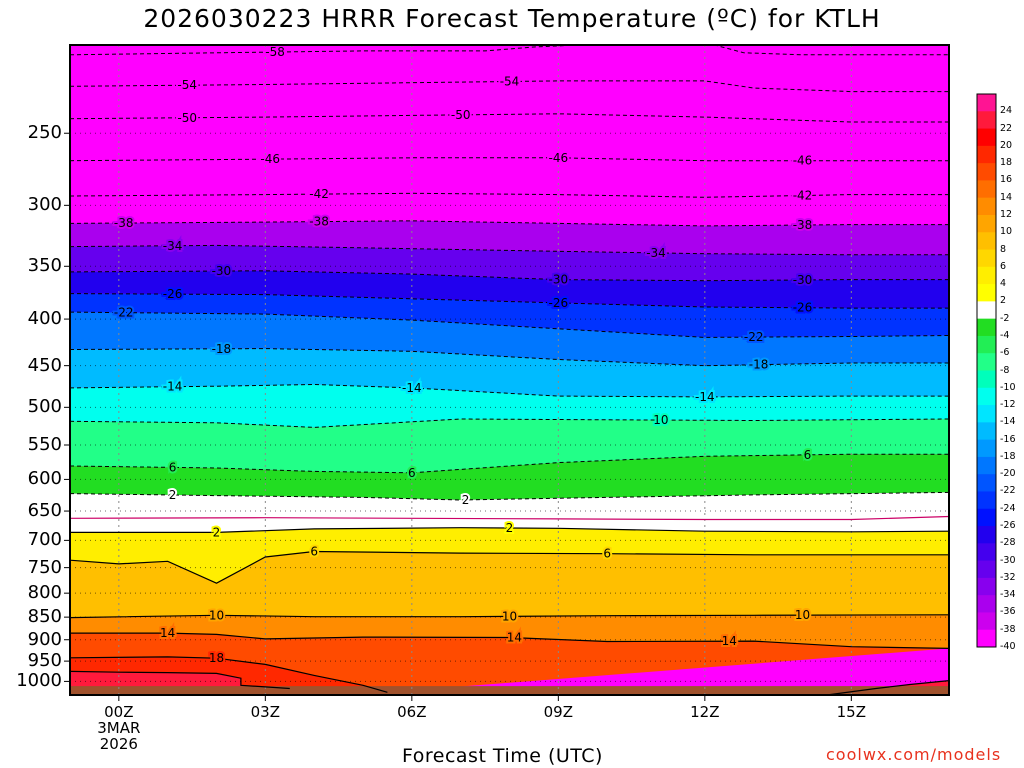 This screenshot has width=1024, height=768. I want to click on colorbar-label: -34, so click(1008, 595).